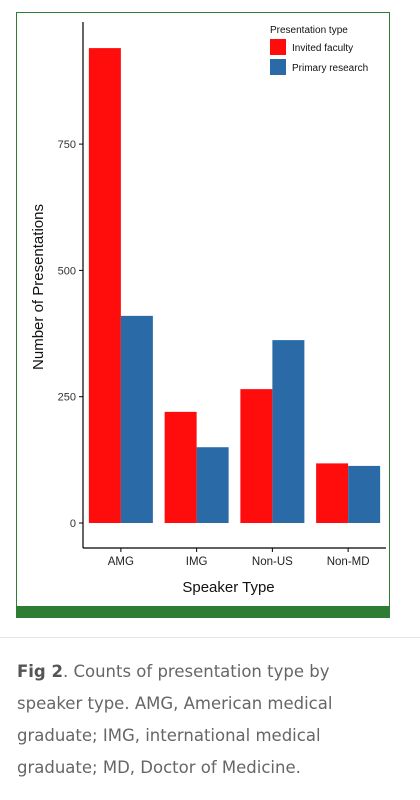 Image resolution: width=420 pixels, height=800 pixels. What do you see at coordinates (278, 67) in the screenshot?
I see `legend-swatch-primary` at bounding box center [278, 67].